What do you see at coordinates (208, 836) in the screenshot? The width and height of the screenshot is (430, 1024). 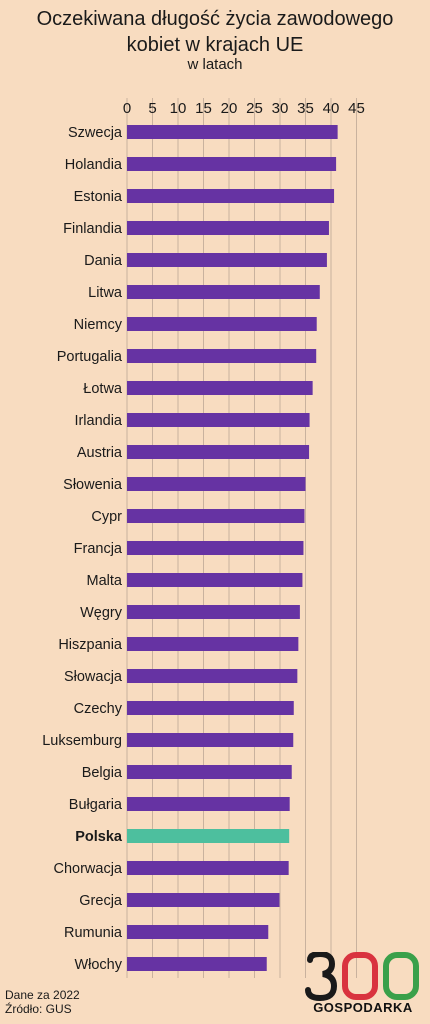 I see `bar-highlighted` at bounding box center [208, 836].